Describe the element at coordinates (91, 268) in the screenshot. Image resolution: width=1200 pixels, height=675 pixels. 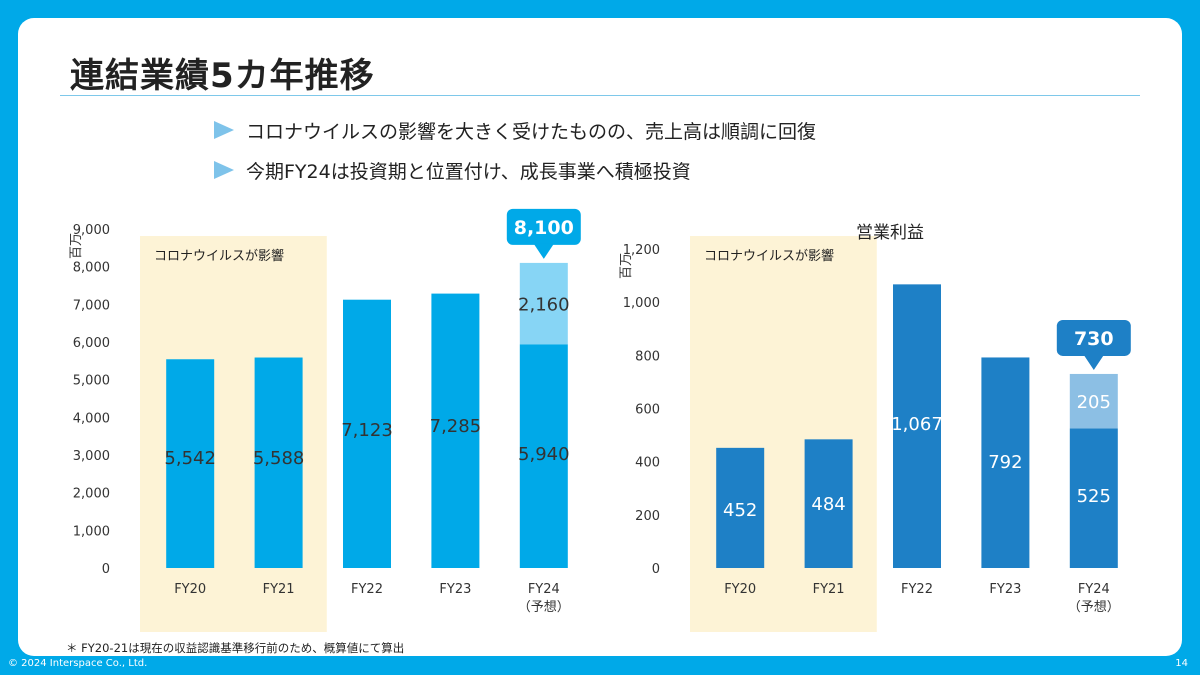
I see `y-tick-label: 8,000` at that location.